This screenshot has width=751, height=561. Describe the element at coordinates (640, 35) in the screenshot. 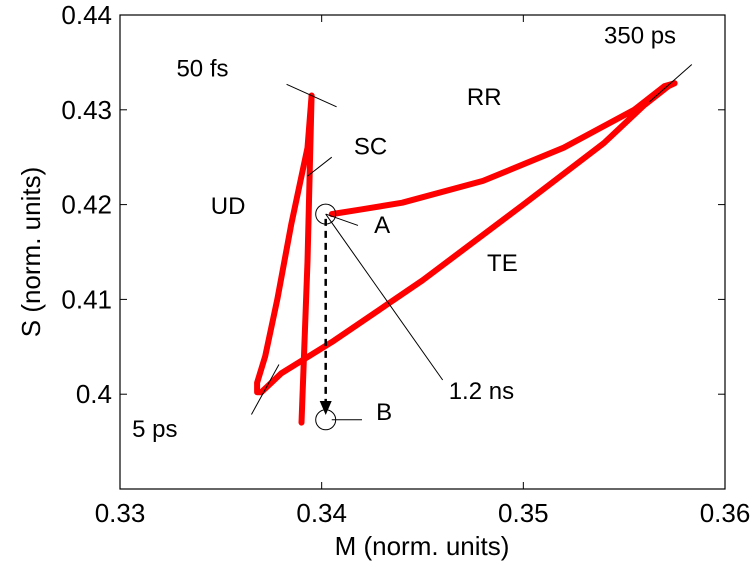

I see `annotation: 350 ps` at that location.